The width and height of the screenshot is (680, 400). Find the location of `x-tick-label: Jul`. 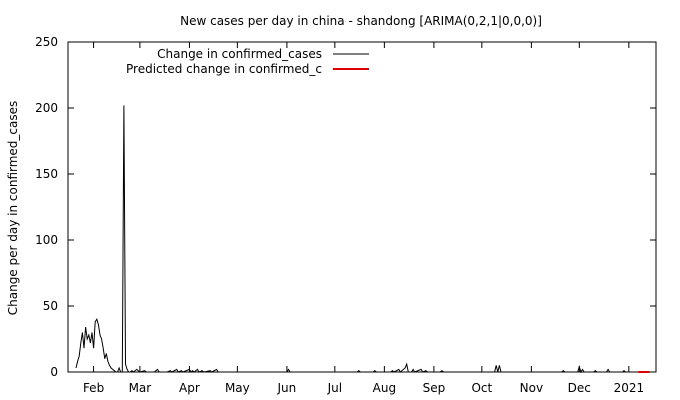

x-tick-label: Jul is located at coordinates (334, 388).